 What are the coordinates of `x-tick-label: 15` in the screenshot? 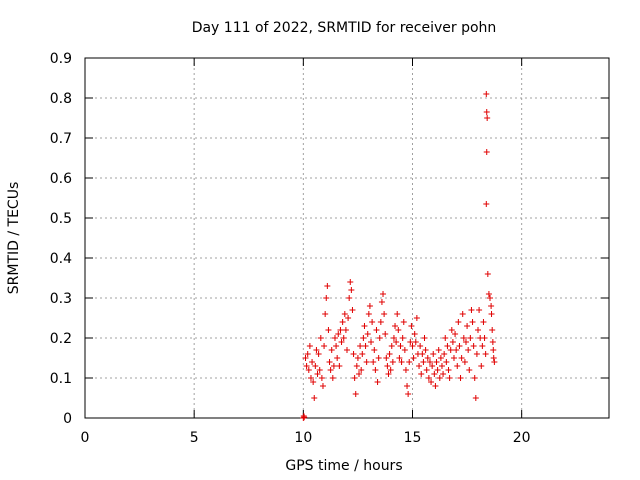 It's located at (413, 438).